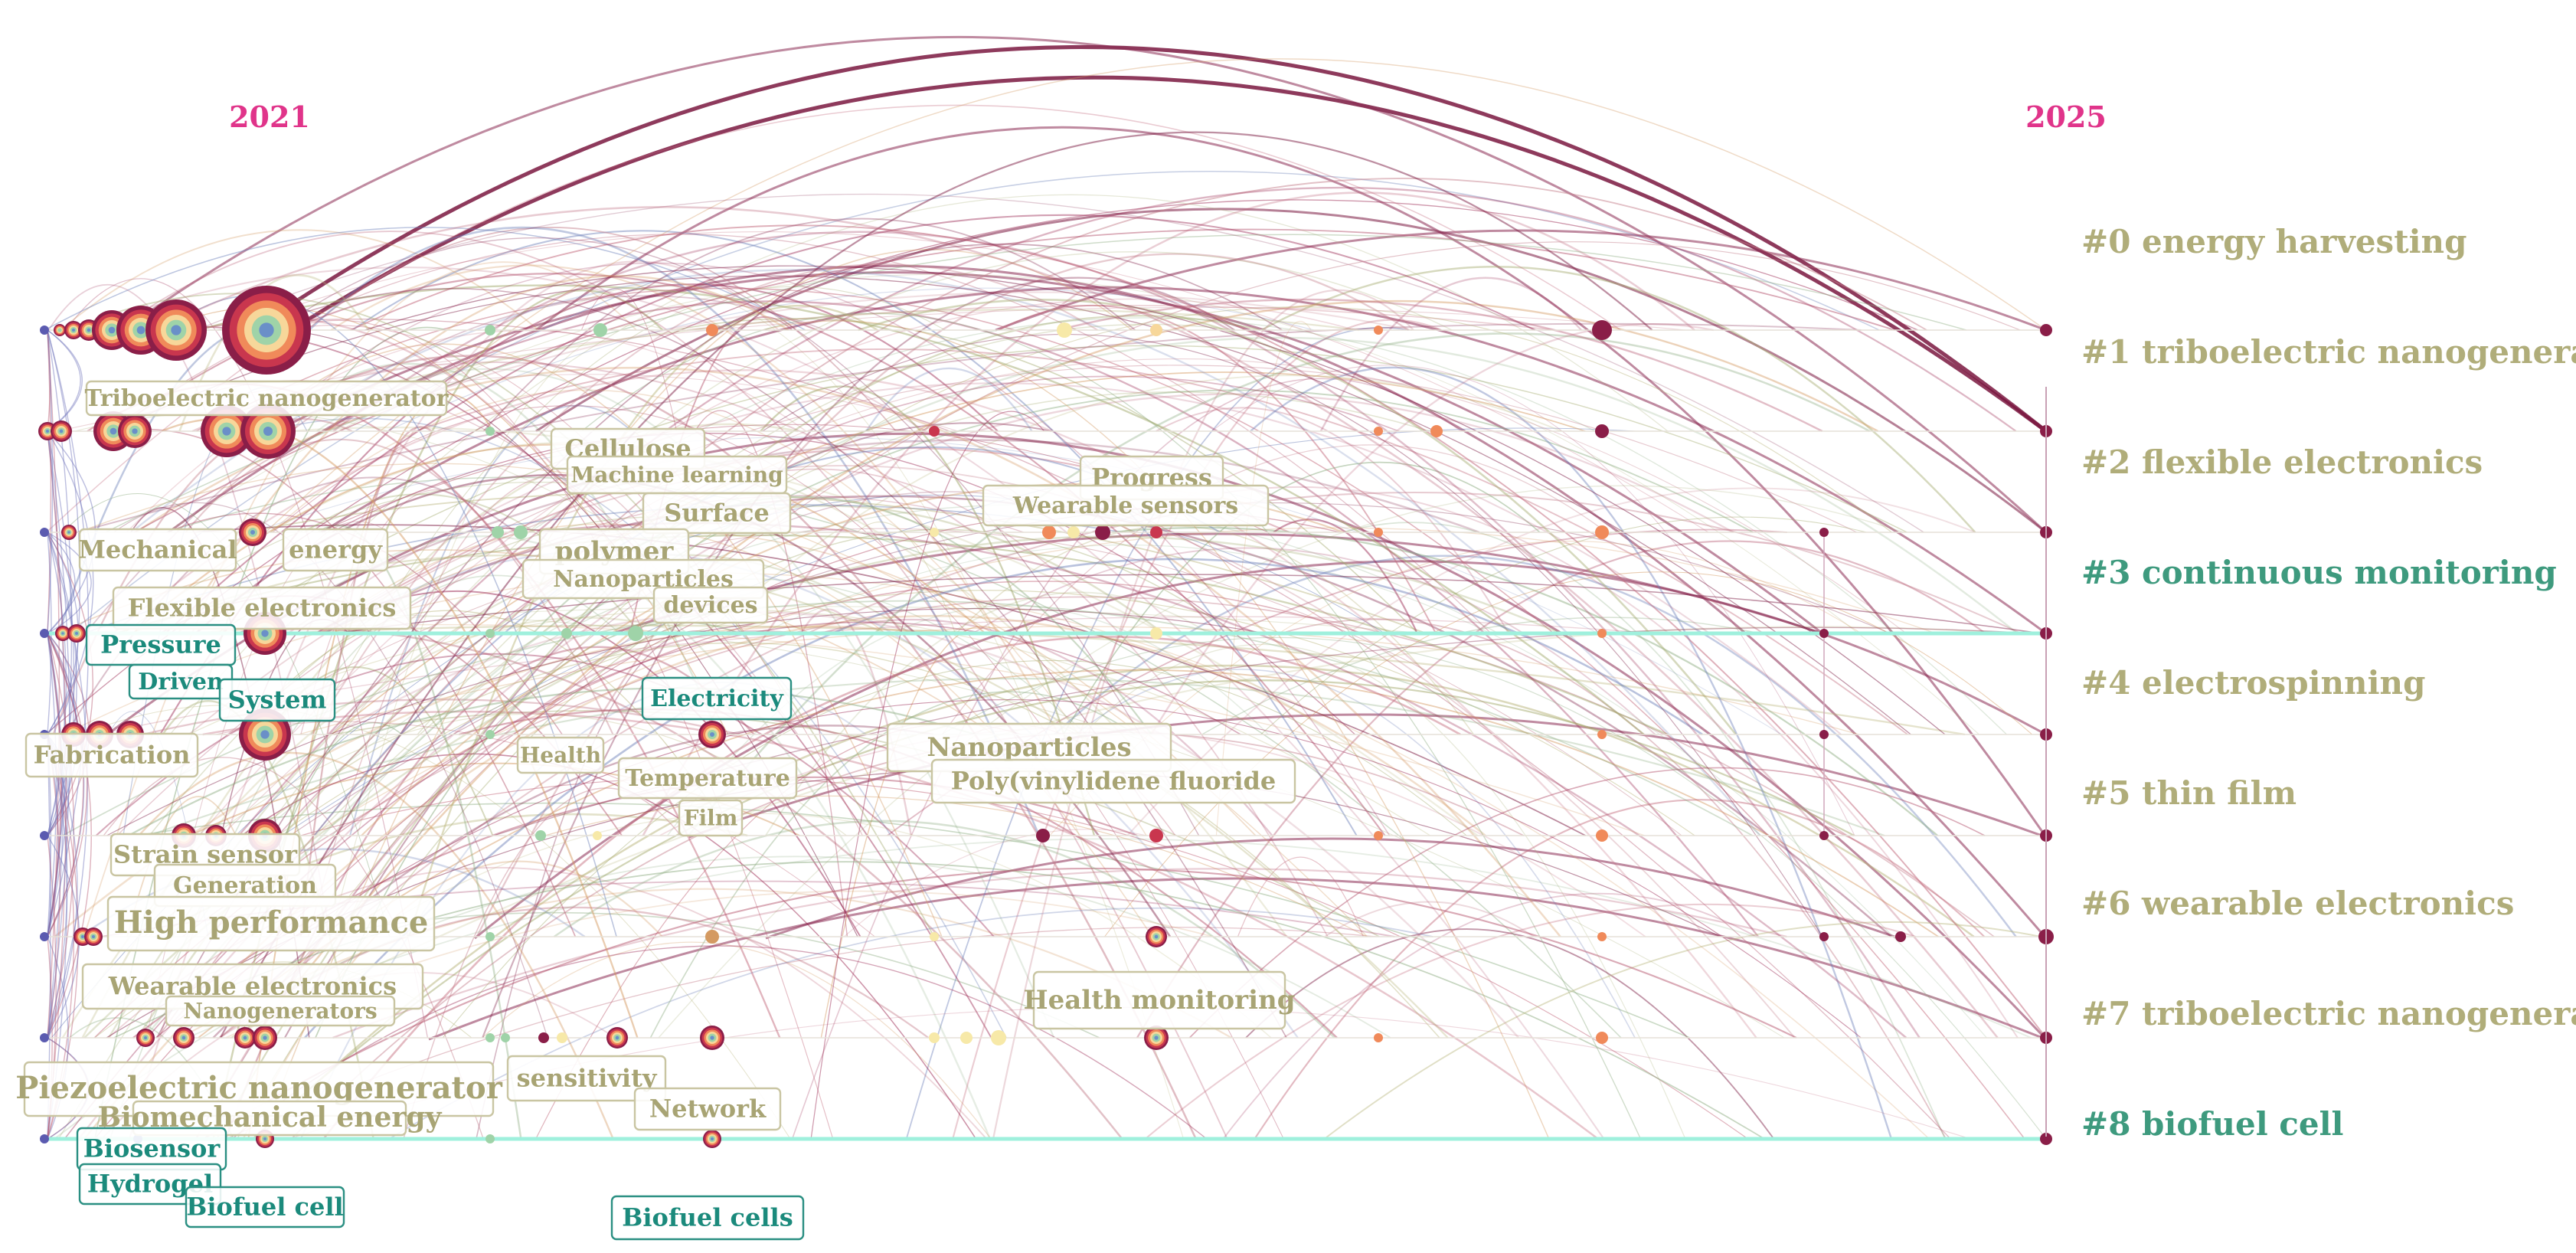  I want to click on keyword-label-text: Biosensor, so click(152, 1148).